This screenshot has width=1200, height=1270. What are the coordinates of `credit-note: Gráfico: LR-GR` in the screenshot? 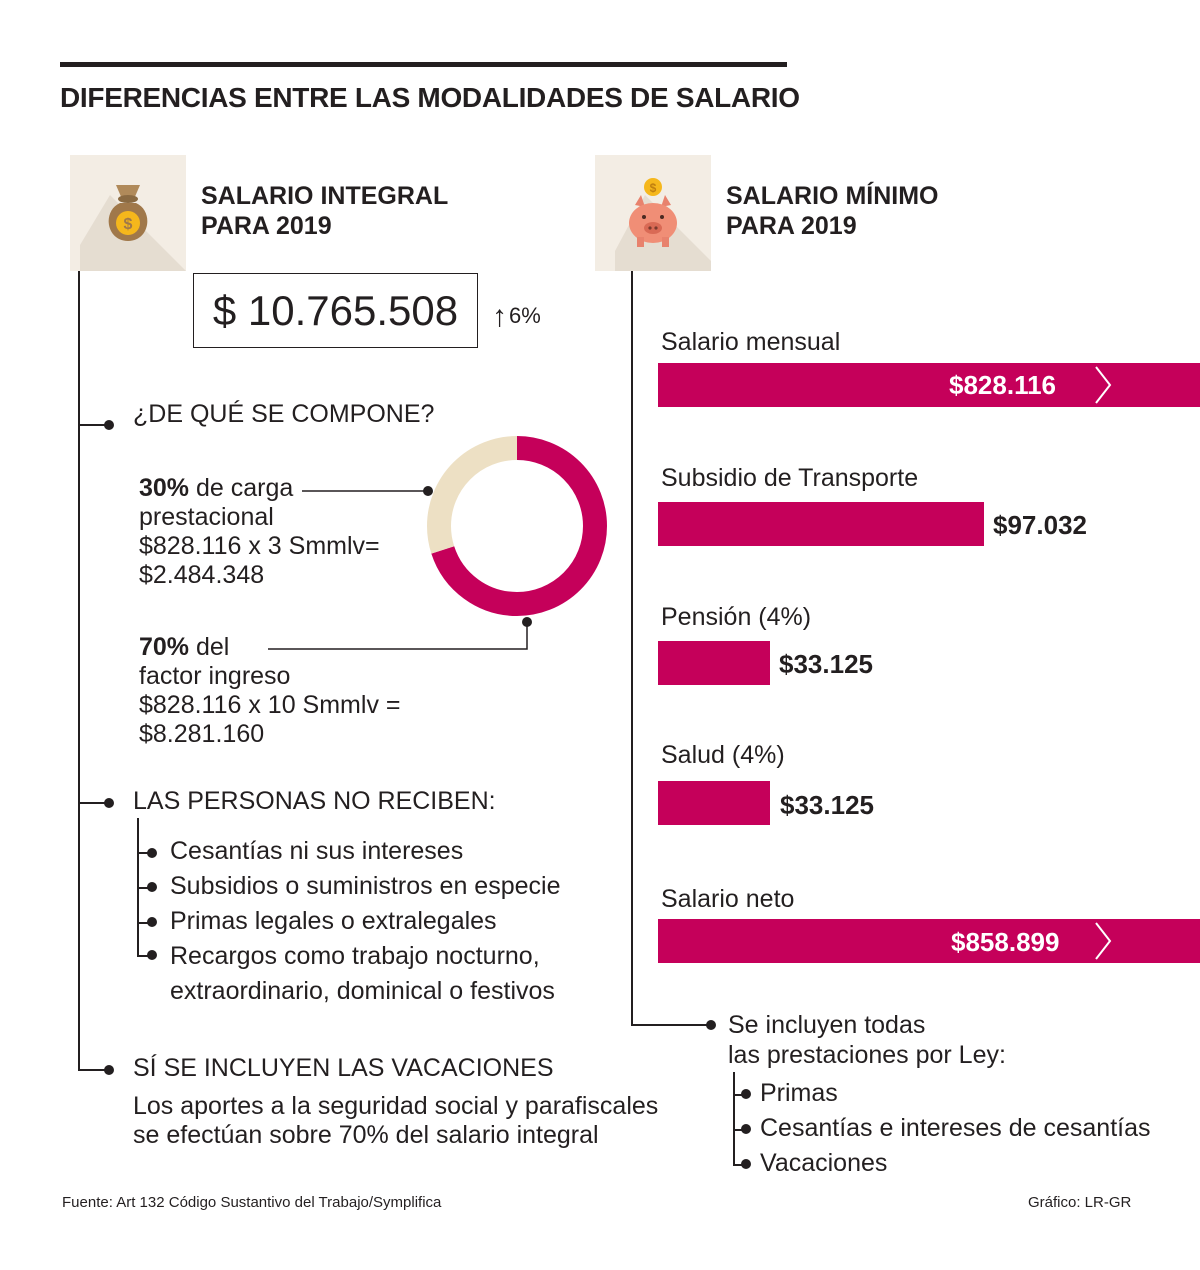 It's located at (1080, 1202).